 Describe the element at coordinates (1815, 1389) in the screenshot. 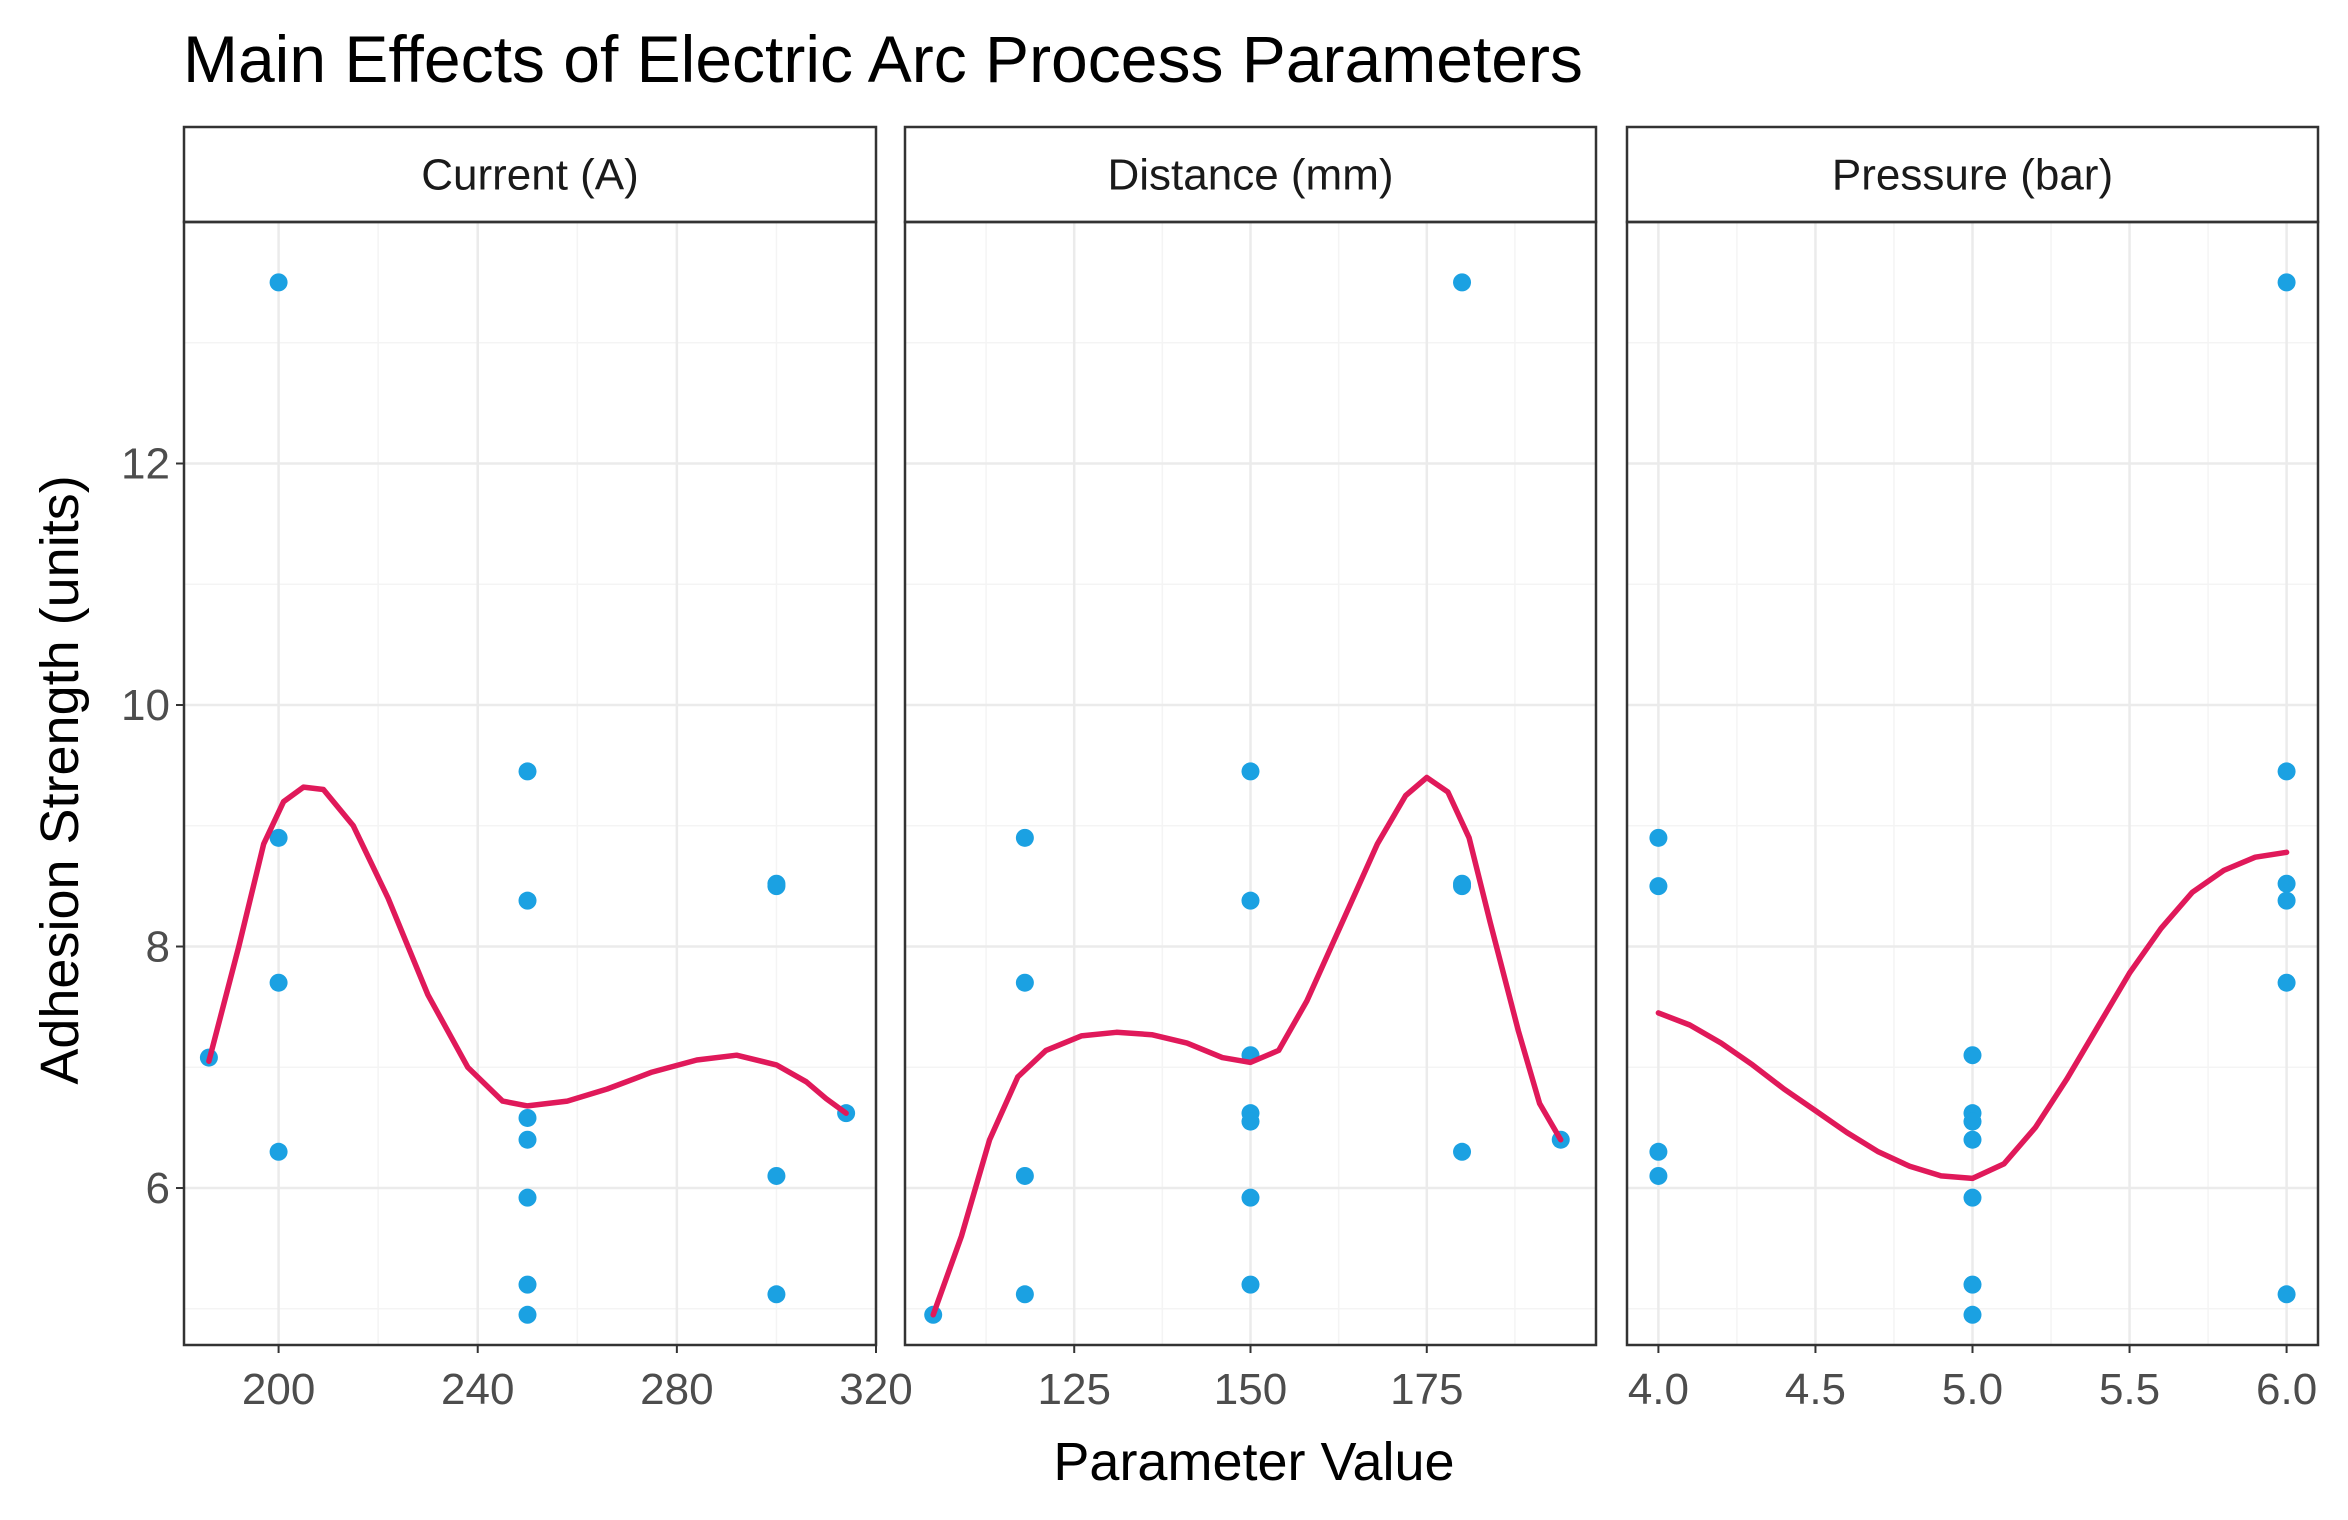

I see `x-tick-label: 4.5` at that location.